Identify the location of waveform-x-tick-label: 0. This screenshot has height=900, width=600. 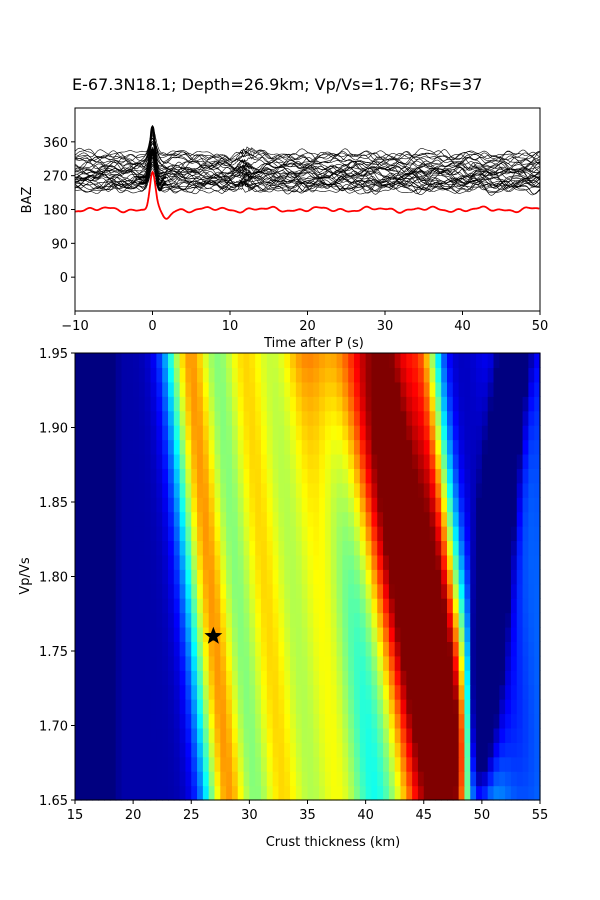
(152, 326).